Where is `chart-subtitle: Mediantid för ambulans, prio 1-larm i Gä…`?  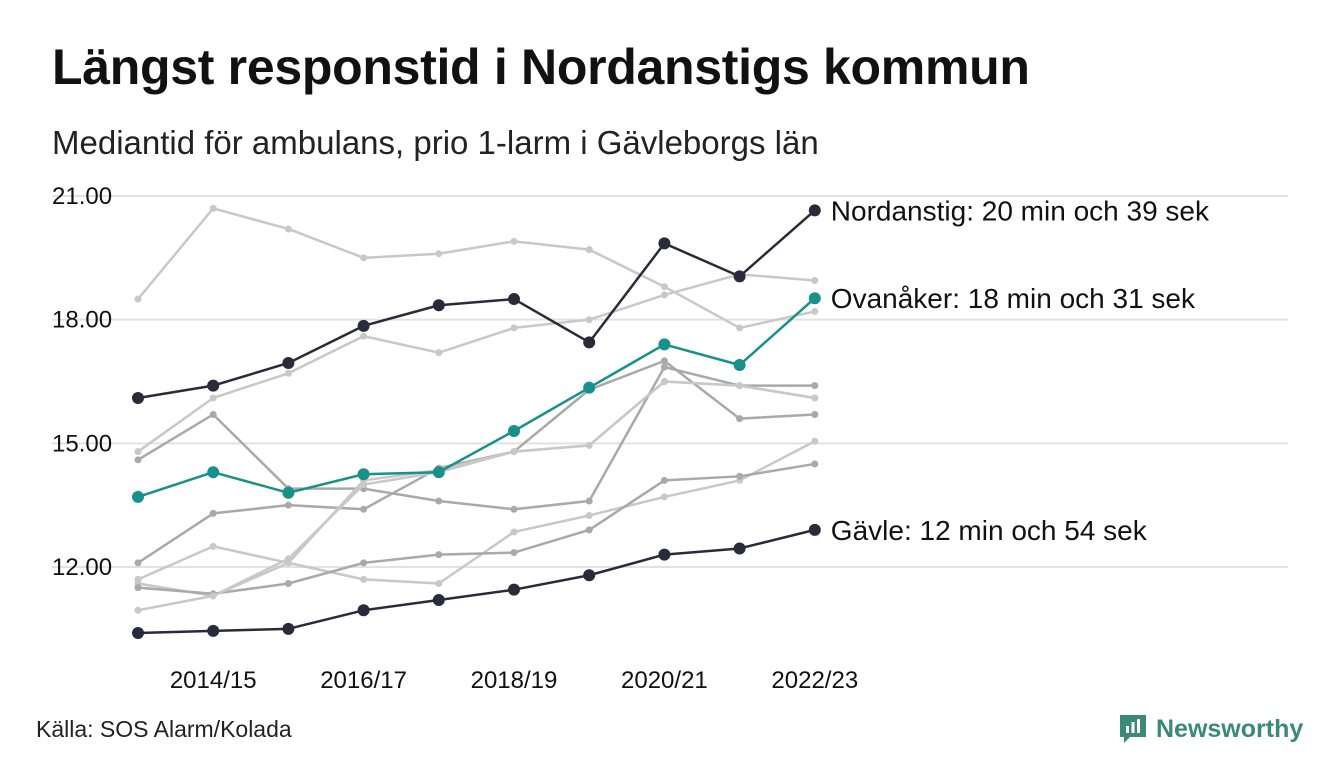
chart-subtitle: Mediantid för ambulans, prio 1-larm i Gä… is located at coordinates (435, 142).